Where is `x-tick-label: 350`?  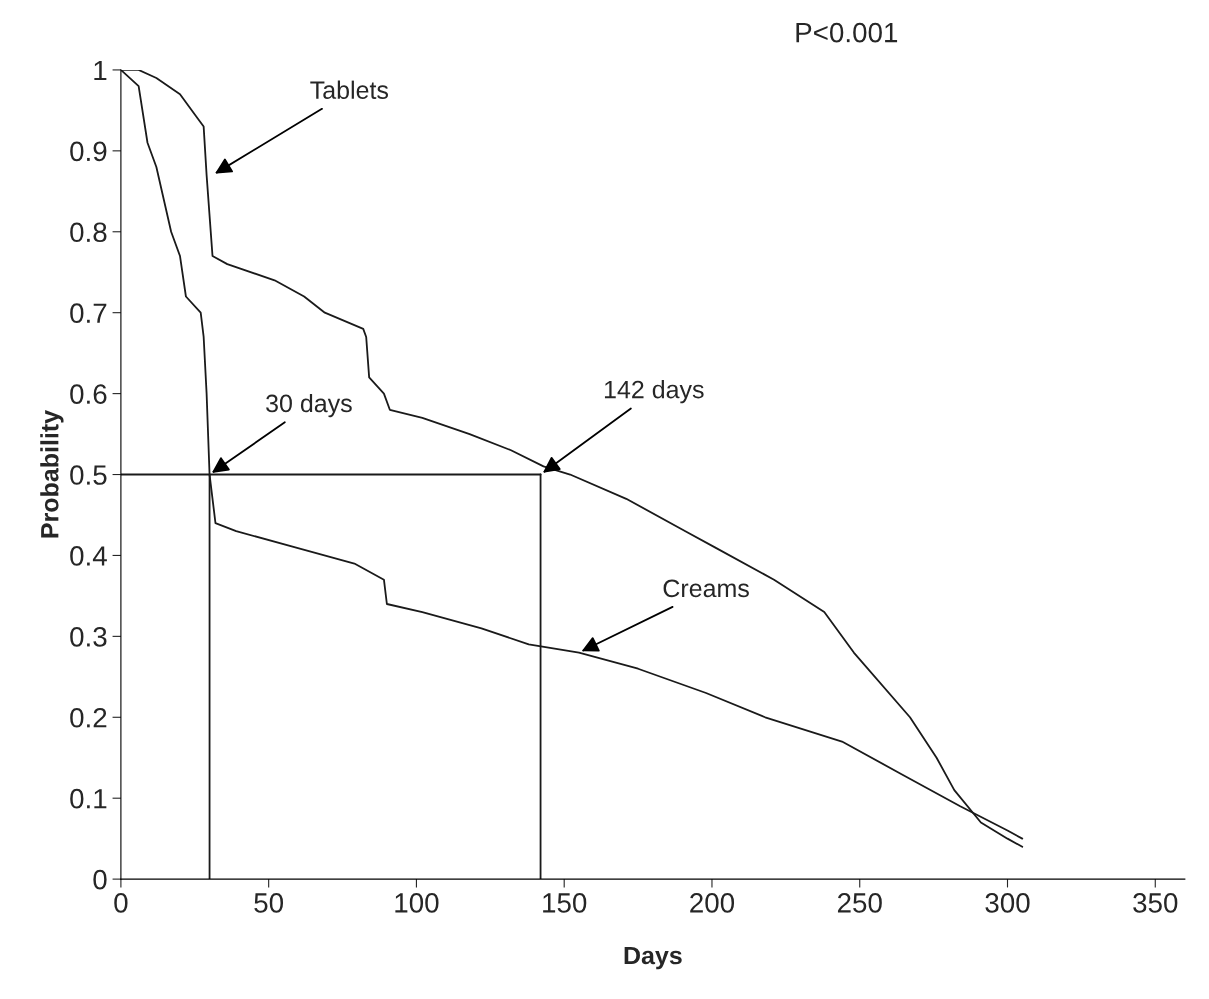
x-tick-label: 350 is located at coordinates (1155, 903).